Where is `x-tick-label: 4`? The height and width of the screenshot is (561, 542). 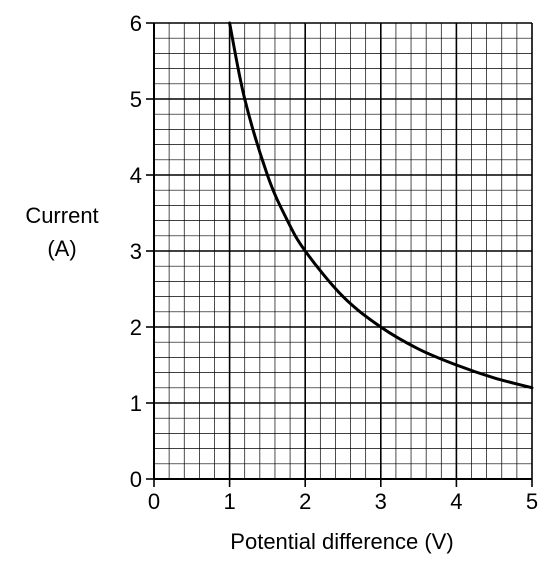 x-tick-label: 4 is located at coordinates (456, 501).